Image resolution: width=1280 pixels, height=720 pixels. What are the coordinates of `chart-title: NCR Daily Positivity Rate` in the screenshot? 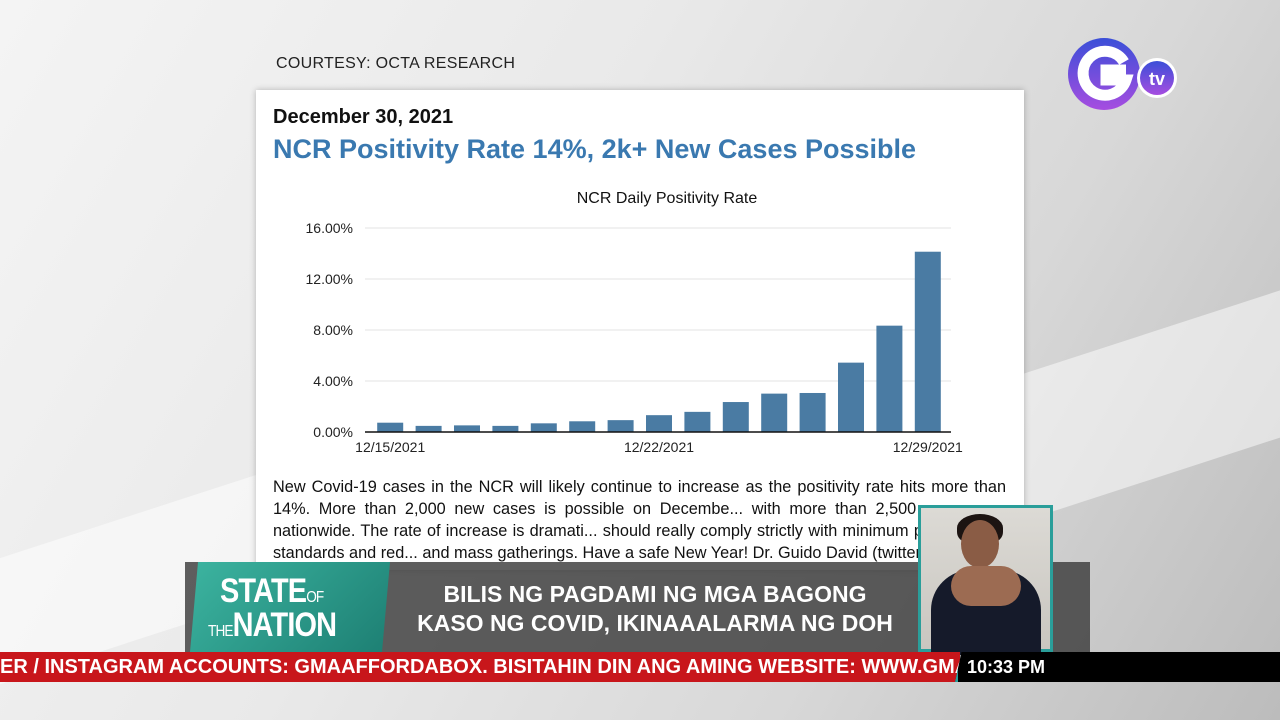 It's located at (667, 198).